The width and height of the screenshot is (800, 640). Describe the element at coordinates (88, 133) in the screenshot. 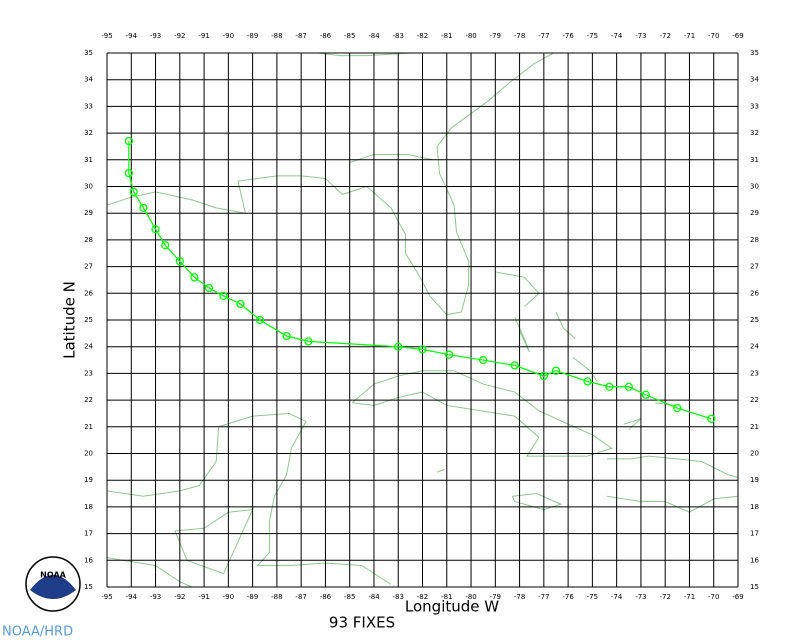

I see `y-tick-label: 32` at that location.